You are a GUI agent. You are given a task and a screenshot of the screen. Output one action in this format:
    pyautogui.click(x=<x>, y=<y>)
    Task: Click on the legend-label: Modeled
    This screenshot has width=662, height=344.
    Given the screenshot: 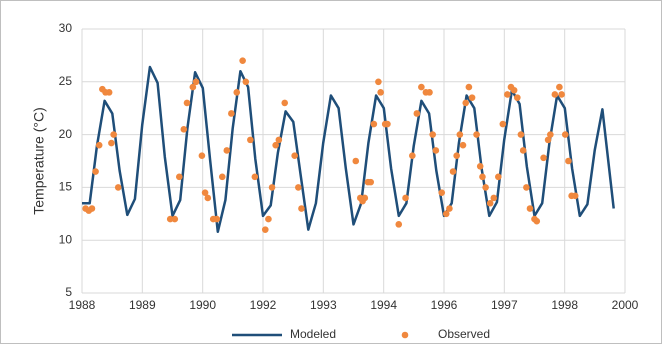 What is the action you would take?
    pyautogui.click(x=313, y=334)
    